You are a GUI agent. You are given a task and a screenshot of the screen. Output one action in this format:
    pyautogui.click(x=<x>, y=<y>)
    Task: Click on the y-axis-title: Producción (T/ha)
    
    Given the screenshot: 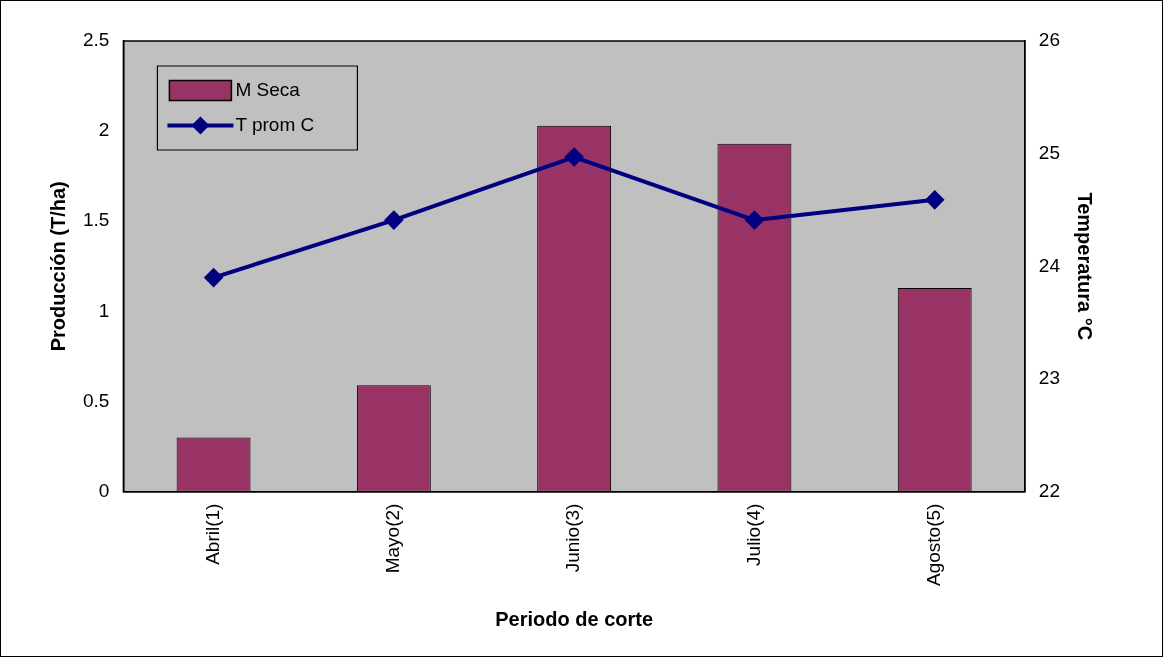 What is the action you would take?
    pyautogui.click(x=57, y=266)
    